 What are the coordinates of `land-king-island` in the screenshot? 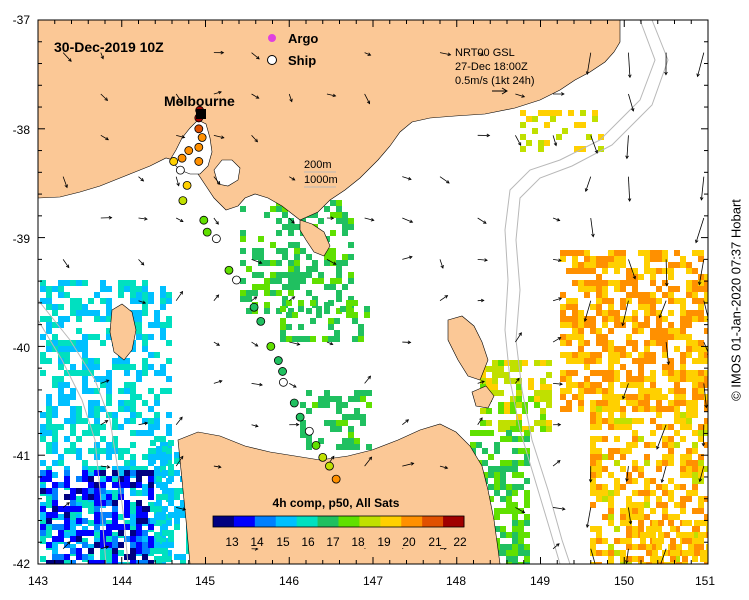 It's located at (123, 332).